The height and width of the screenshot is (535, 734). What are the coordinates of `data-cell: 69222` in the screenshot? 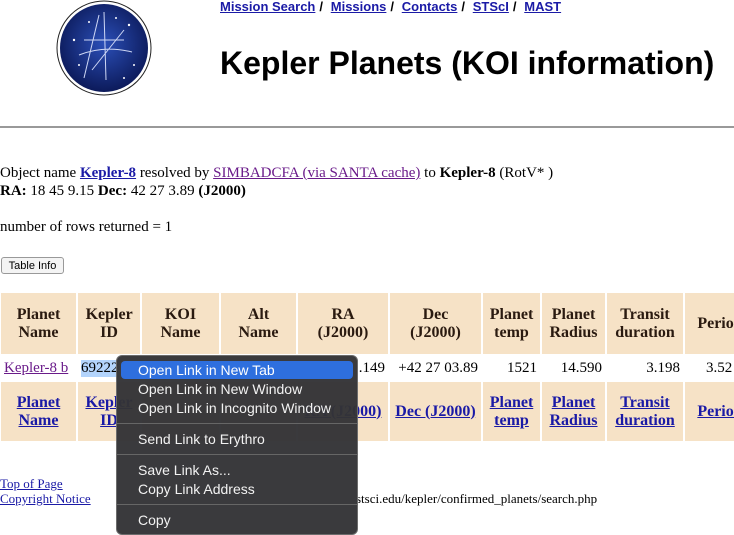 It's located at (109, 368).